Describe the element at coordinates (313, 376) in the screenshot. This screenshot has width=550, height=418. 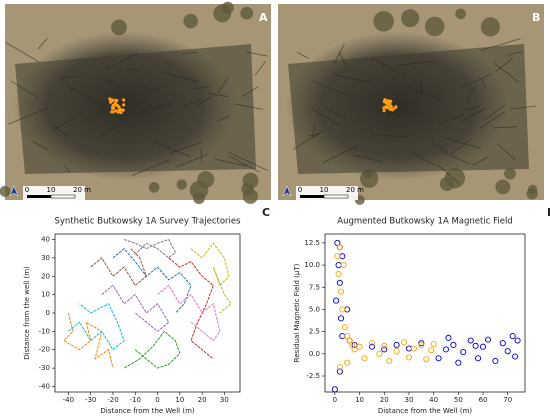
I see `y-tick-label: -2.5` at that location.